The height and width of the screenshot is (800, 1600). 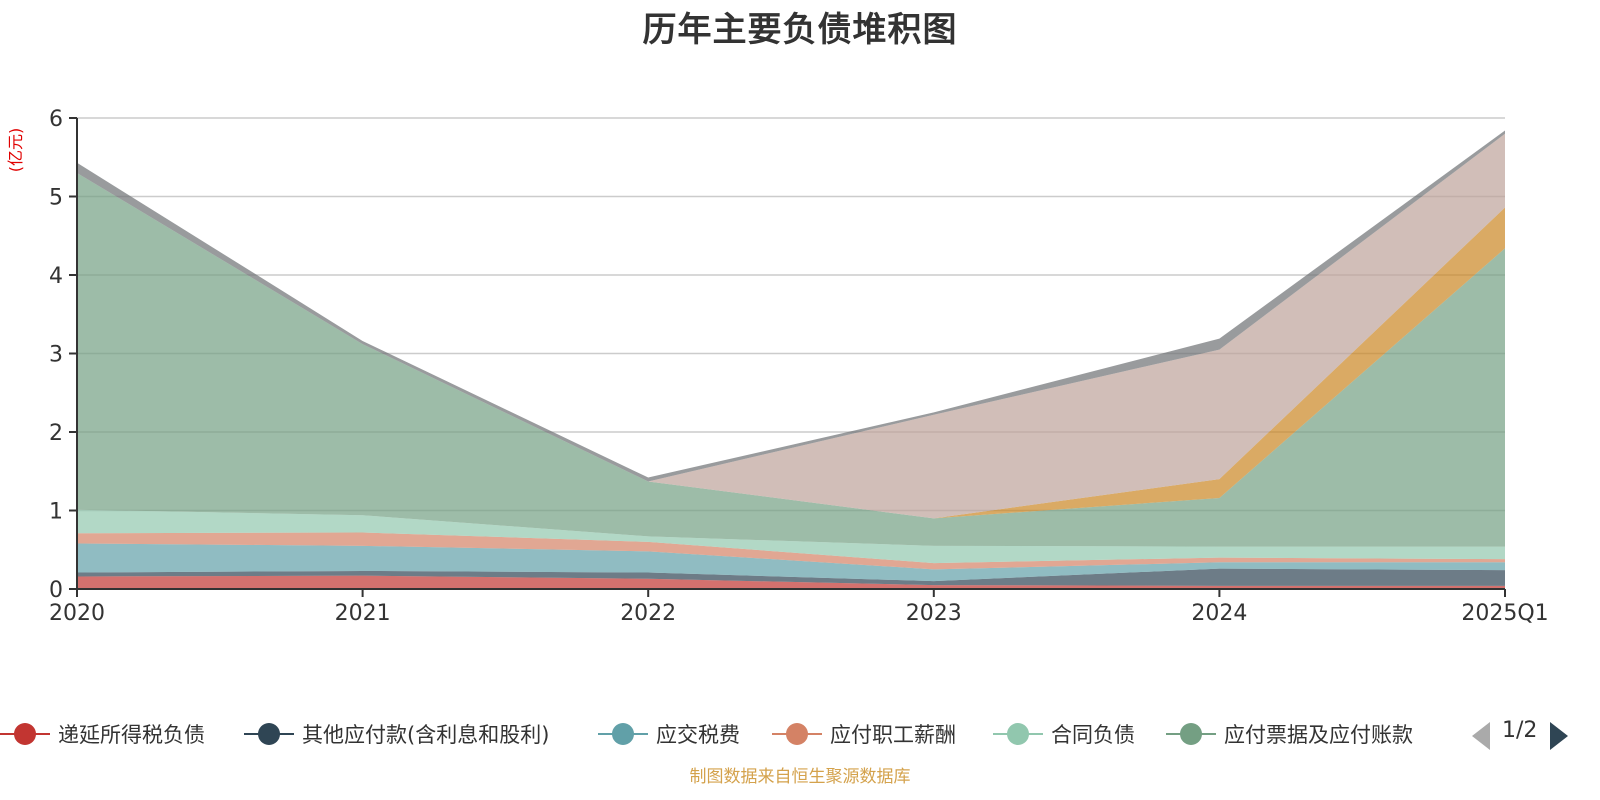 I want to click on x-tick-label: 2020, so click(x=77, y=613).